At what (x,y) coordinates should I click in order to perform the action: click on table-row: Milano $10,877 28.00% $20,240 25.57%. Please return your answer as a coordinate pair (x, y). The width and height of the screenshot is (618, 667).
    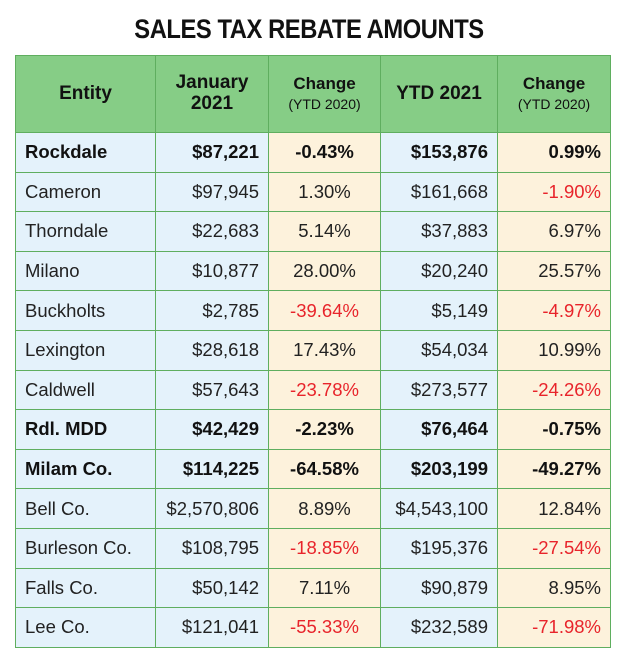
    Looking at the image, I should click on (313, 271).